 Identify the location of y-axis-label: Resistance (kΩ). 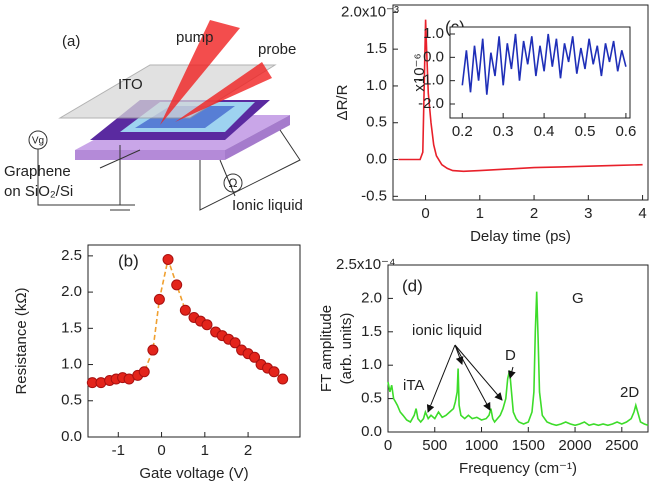
(21, 340).